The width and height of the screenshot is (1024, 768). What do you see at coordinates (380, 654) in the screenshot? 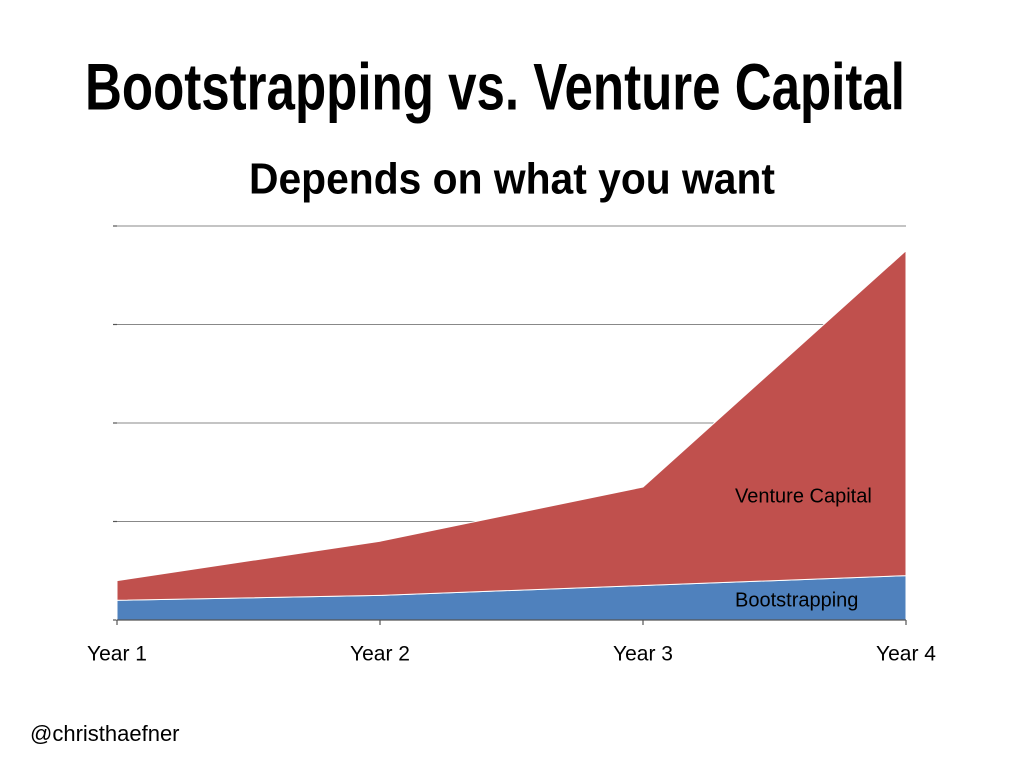
I see `x-tick-label: Year 2` at bounding box center [380, 654].